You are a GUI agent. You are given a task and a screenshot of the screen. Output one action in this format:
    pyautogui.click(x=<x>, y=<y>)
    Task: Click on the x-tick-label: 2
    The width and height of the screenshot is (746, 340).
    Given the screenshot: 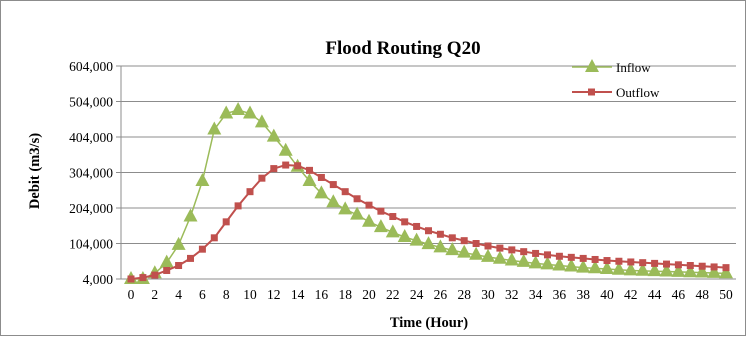 What is the action you would take?
    pyautogui.click(x=154, y=294)
    